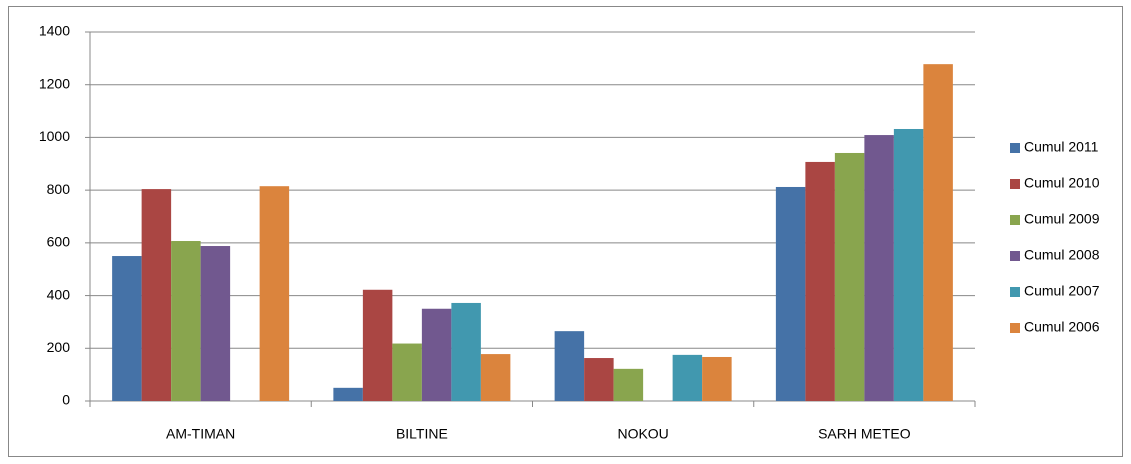 The image size is (1131, 464). Describe the element at coordinates (54, 136) in the screenshot. I see `y-tick-label: 1000` at that location.